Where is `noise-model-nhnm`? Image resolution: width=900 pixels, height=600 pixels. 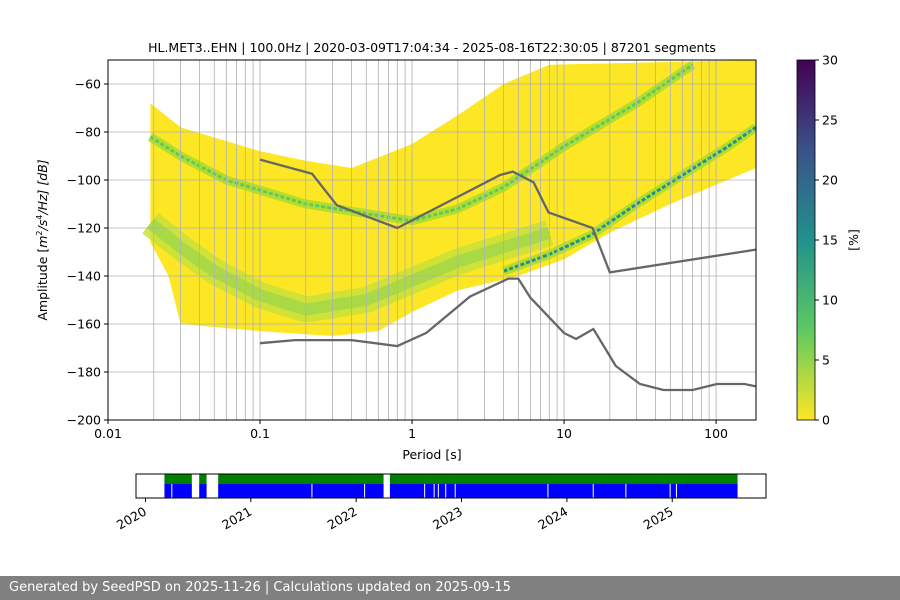 noise-model-nhnm is located at coordinates (507, 216).